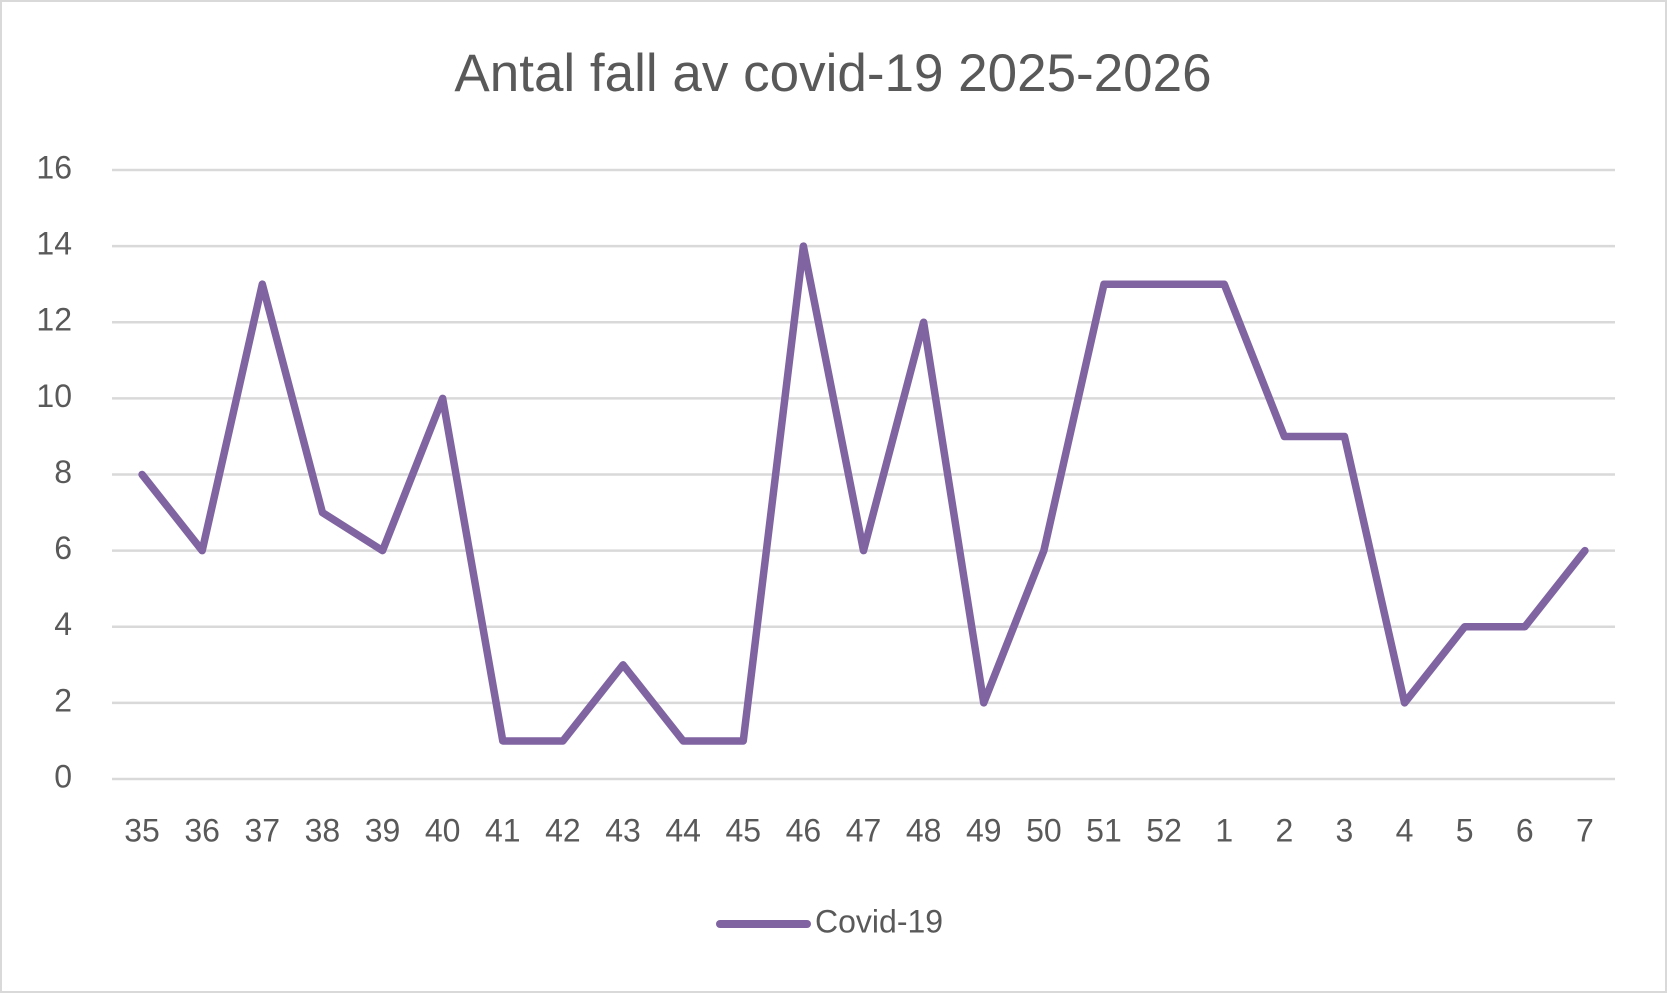 Image resolution: width=1667 pixels, height=993 pixels. What do you see at coordinates (443, 830) in the screenshot?
I see `x-tick-label: 40` at bounding box center [443, 830].